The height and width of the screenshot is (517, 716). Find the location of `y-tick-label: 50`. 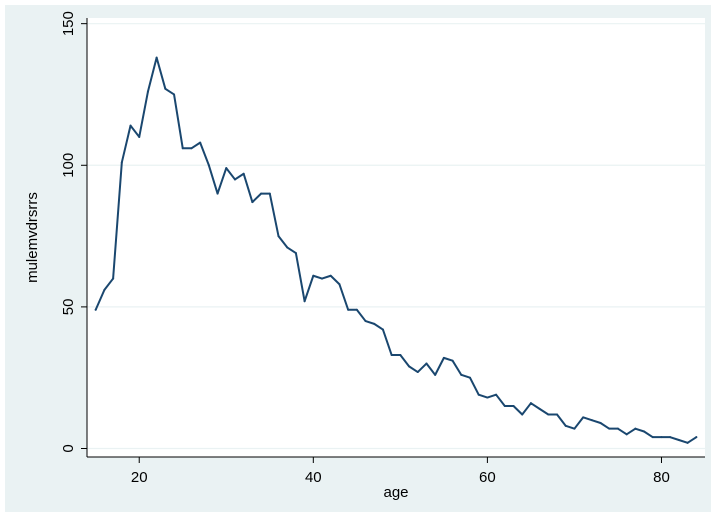

y-tick-label: 50 is located at coordinates (68, 307).